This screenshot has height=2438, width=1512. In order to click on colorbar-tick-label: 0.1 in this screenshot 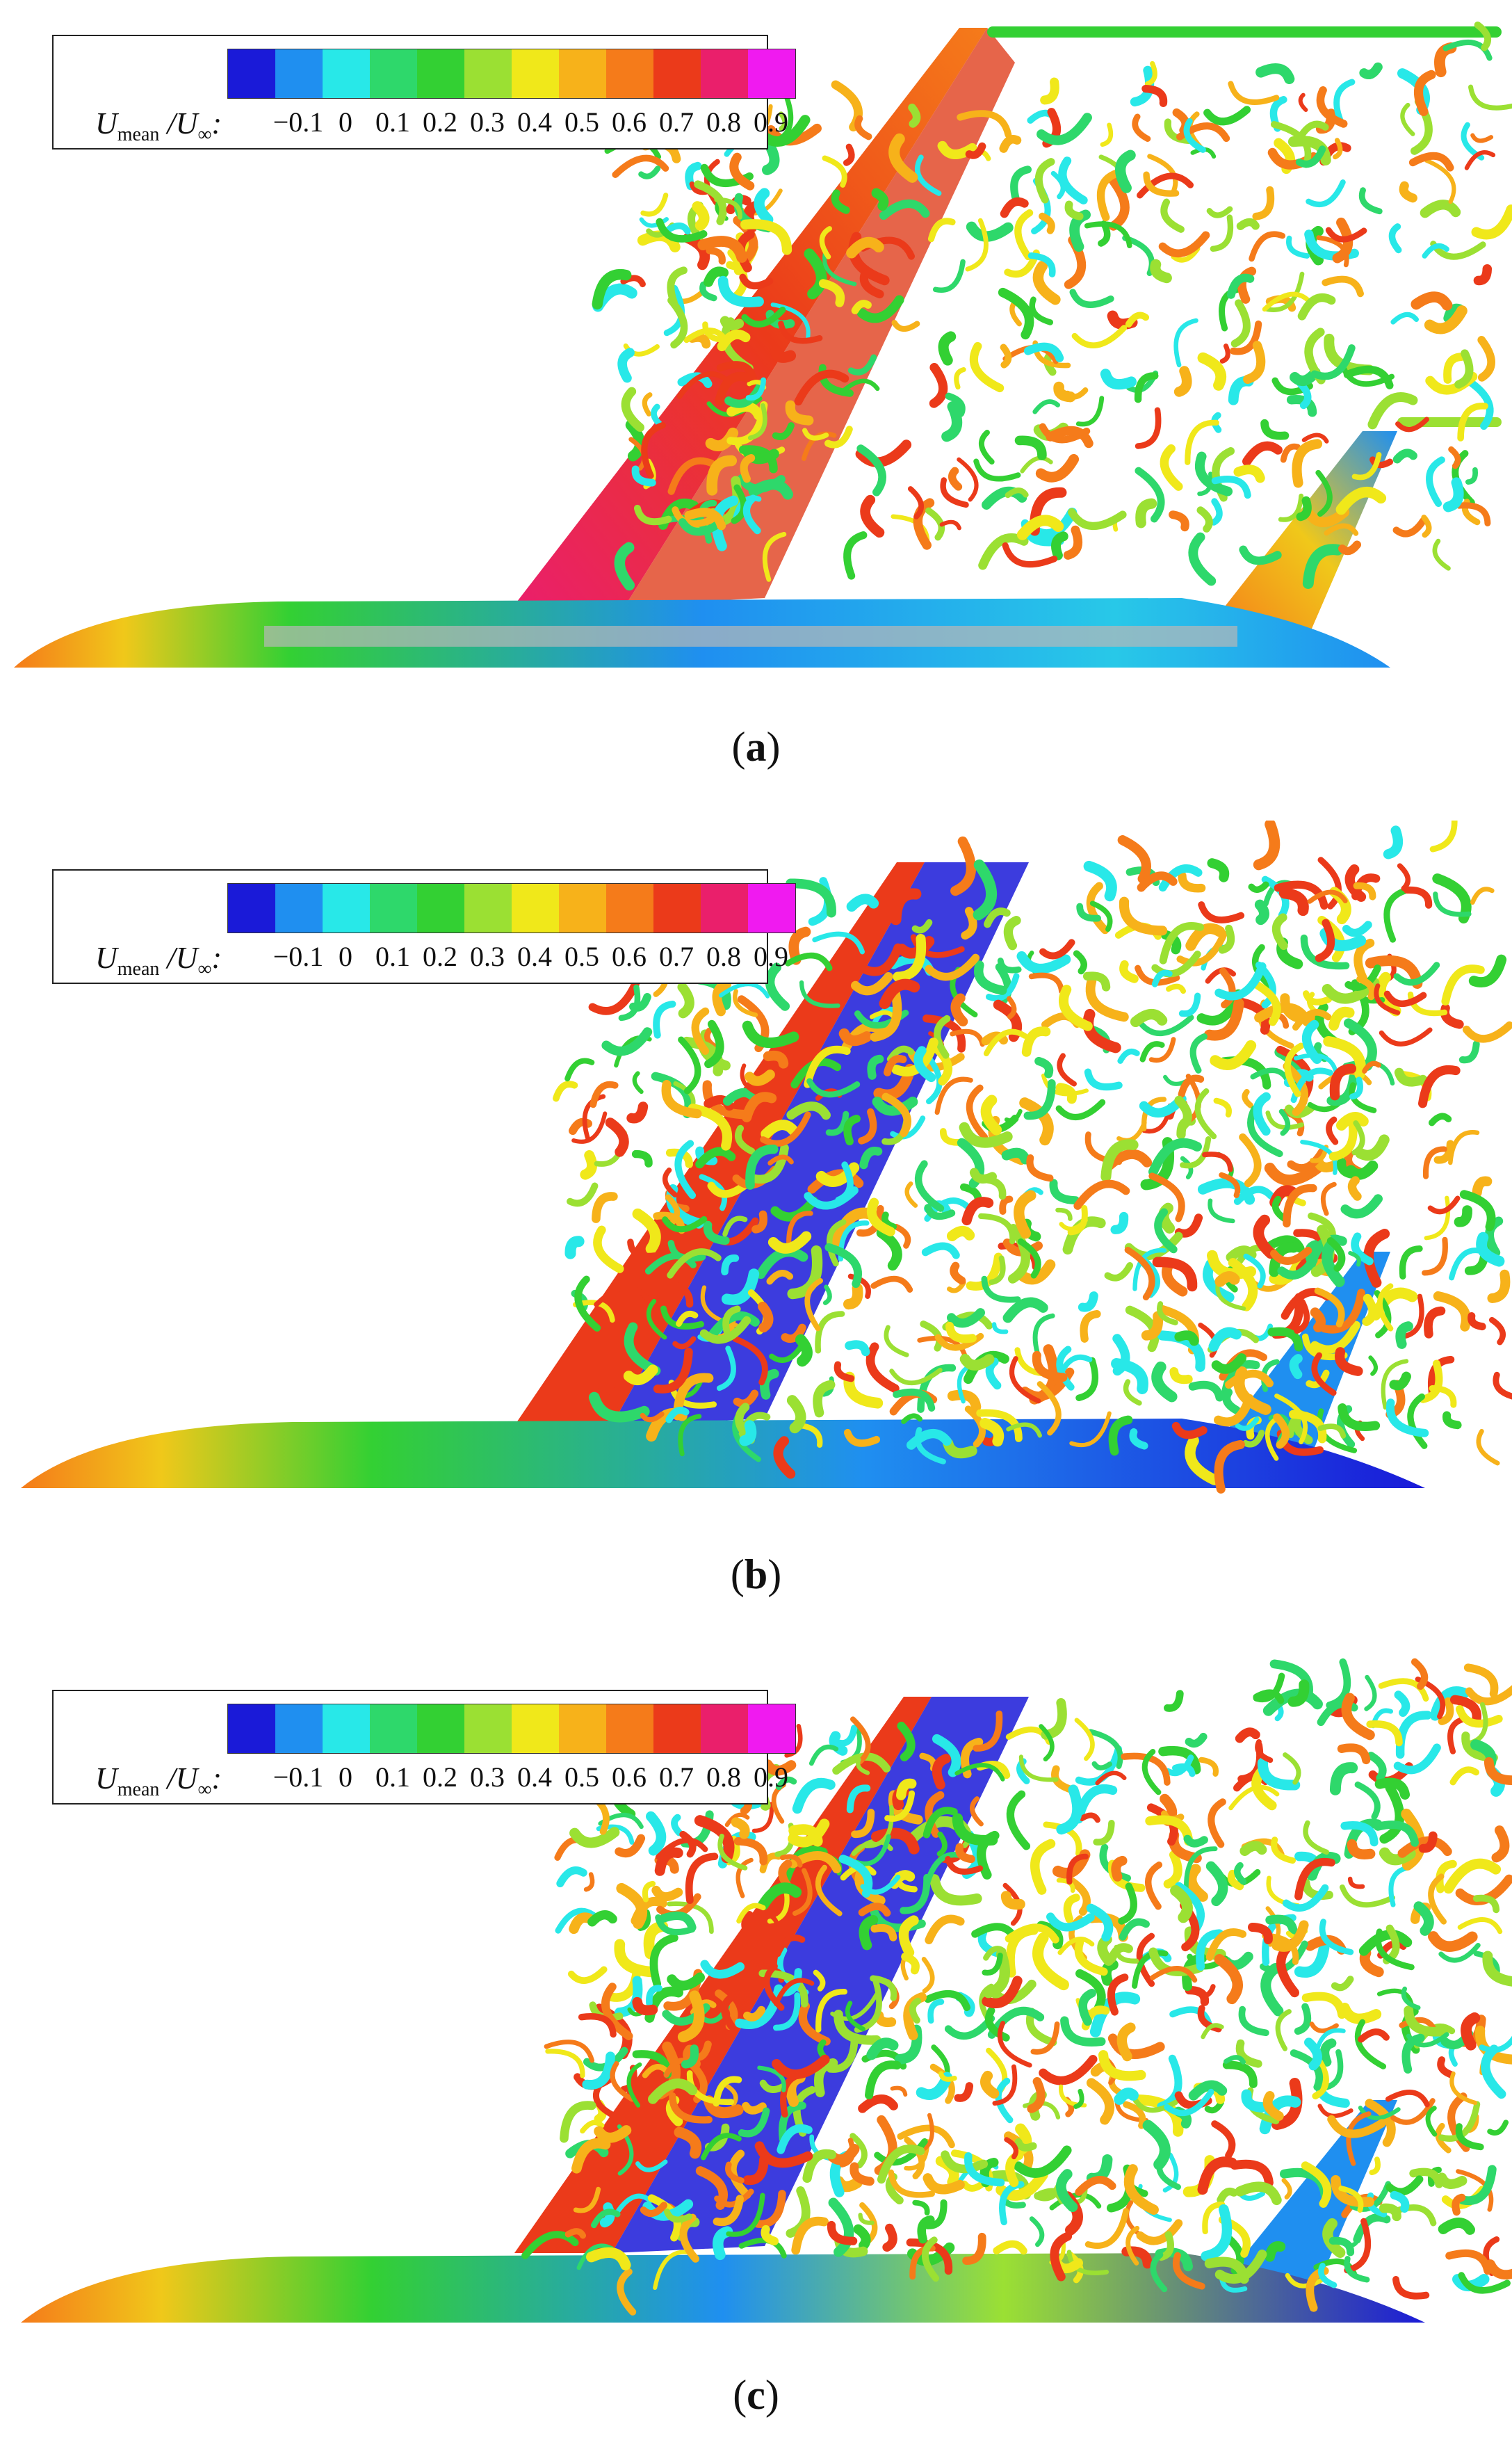, I will do `click(392, 957)`.